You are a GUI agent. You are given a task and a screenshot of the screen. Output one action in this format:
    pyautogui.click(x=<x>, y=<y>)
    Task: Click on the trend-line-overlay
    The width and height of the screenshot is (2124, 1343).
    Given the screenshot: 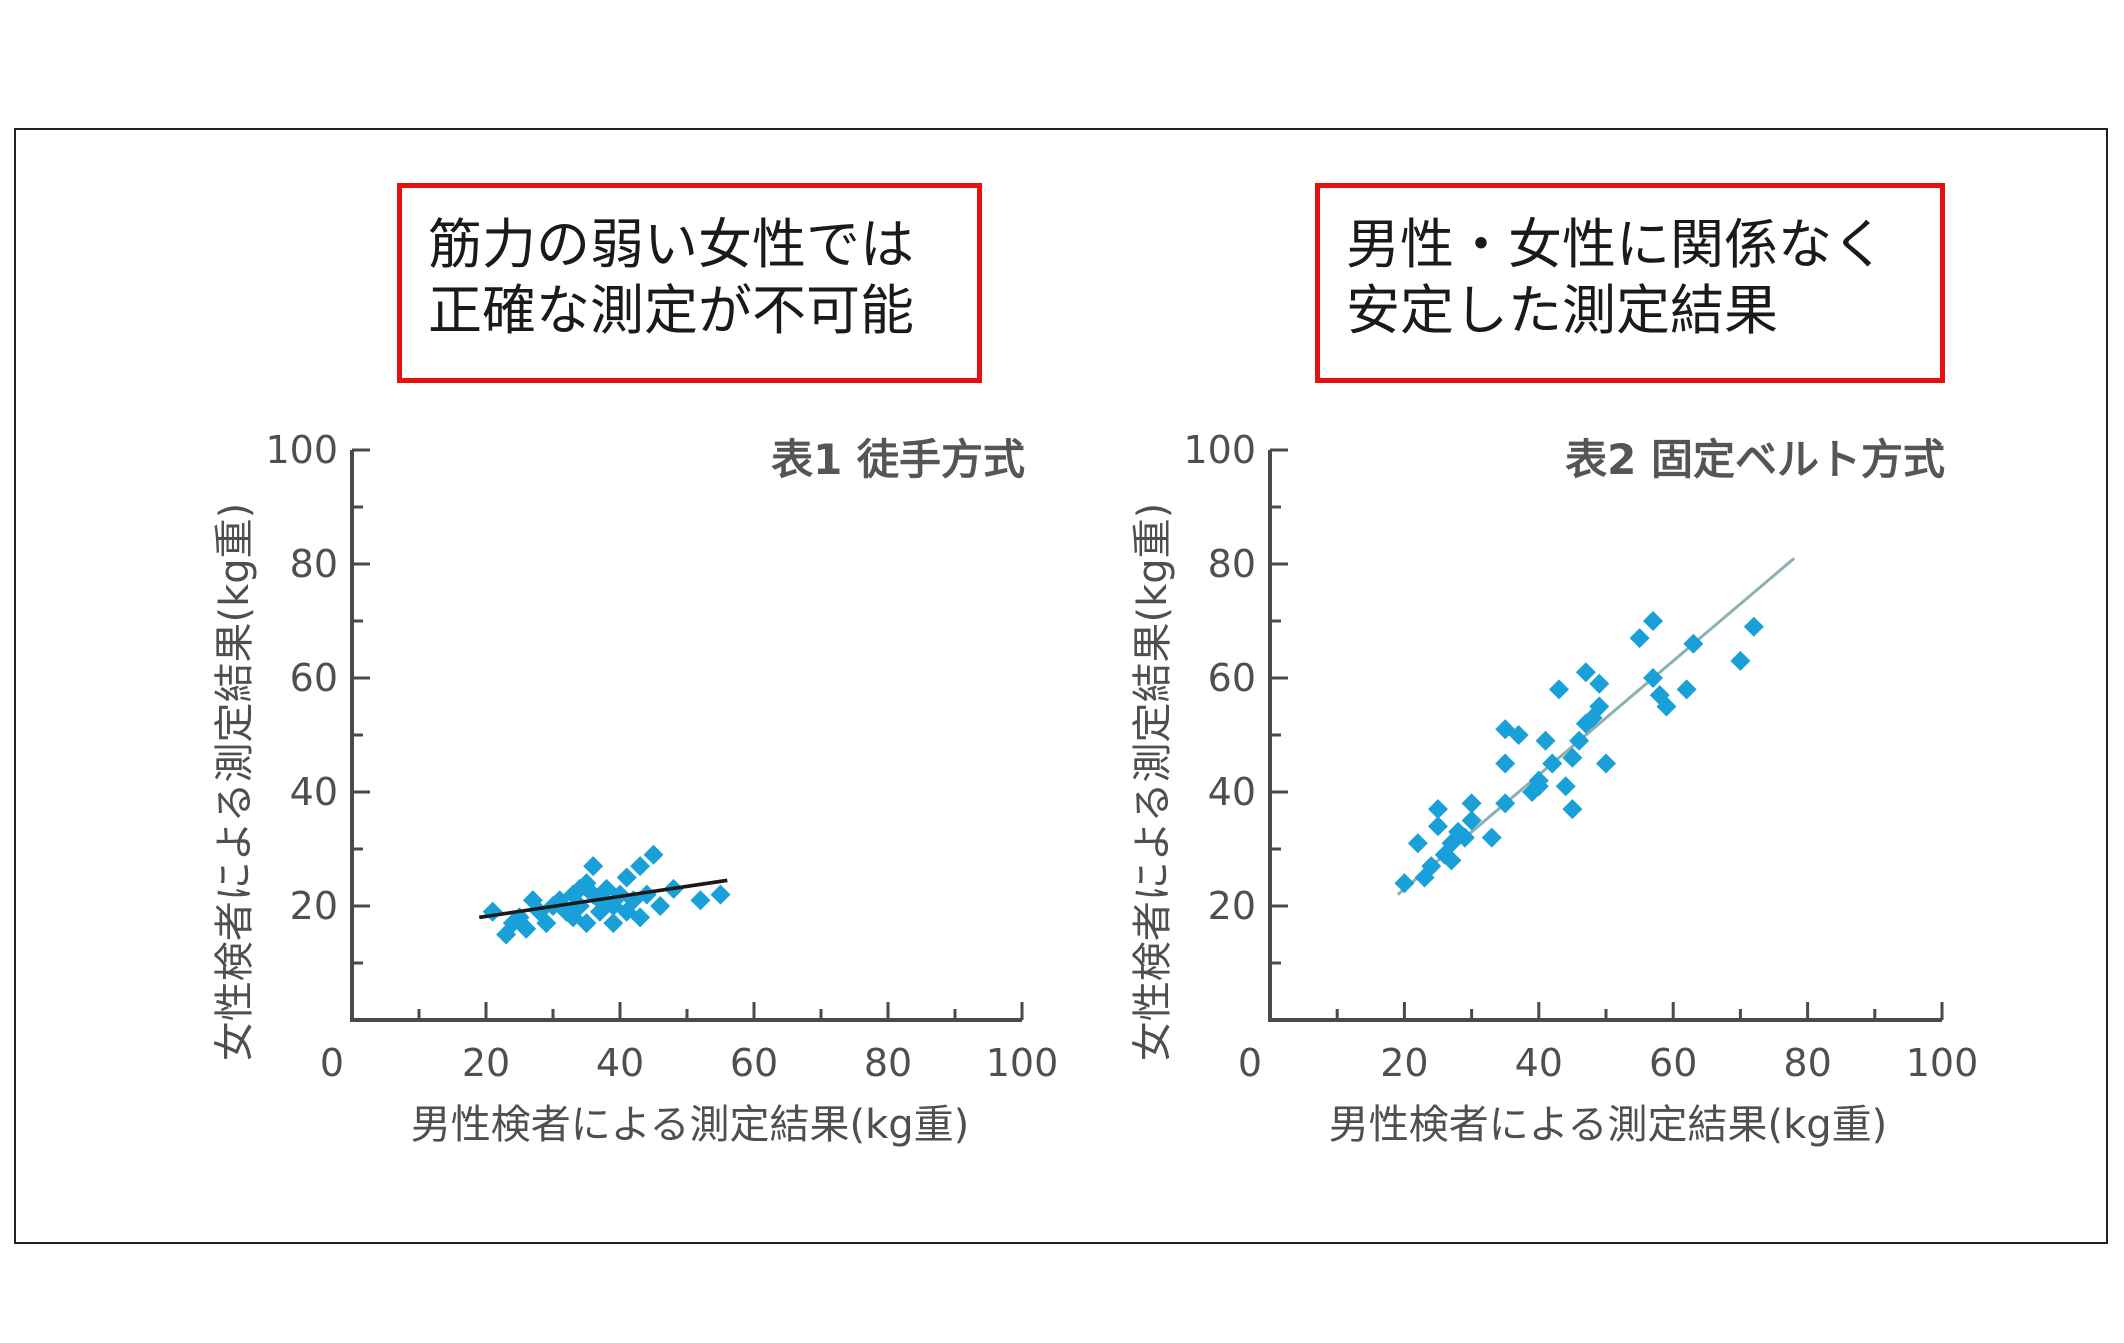 What is the action you would take?
    pyautogui.click(x=603, y=899)
    